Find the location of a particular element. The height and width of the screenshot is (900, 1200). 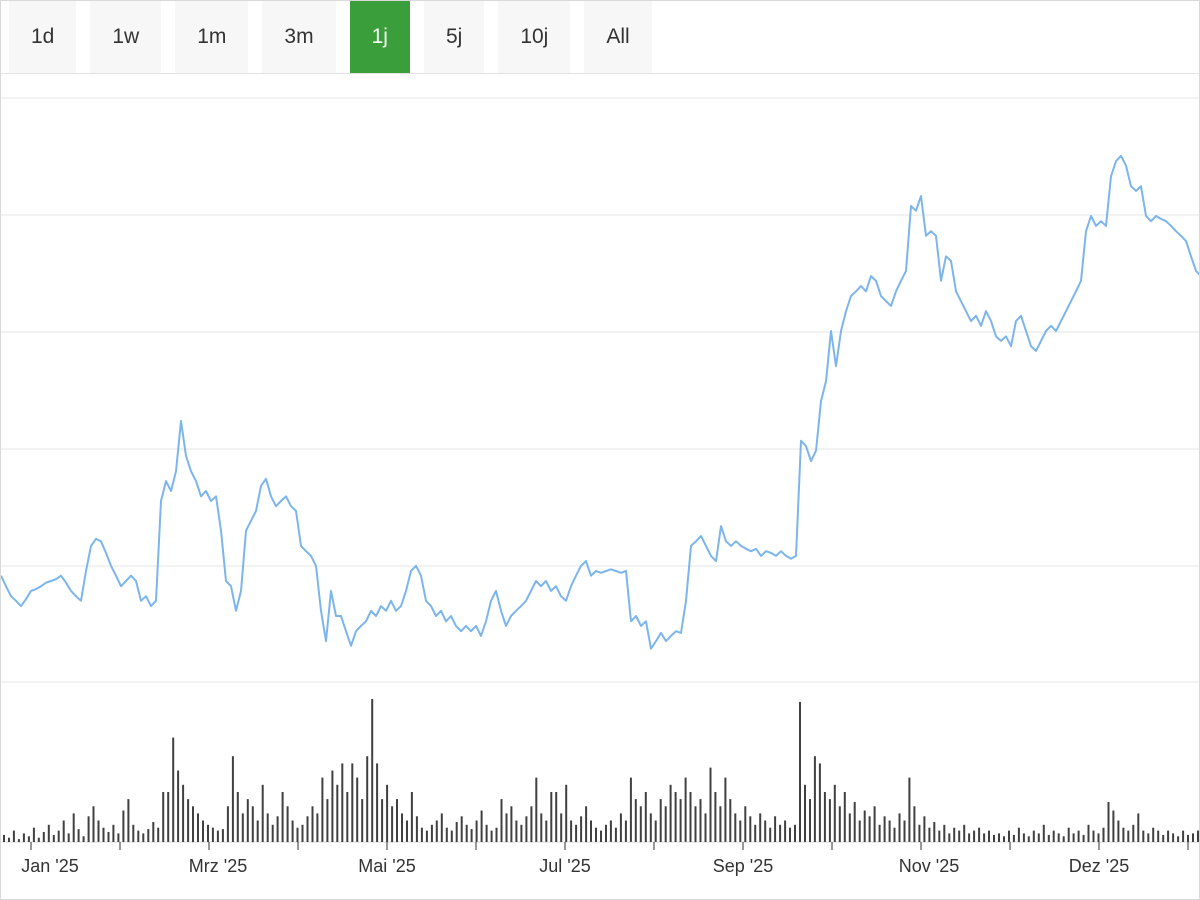

range-button-all: All is located at coordinates (618, 37).